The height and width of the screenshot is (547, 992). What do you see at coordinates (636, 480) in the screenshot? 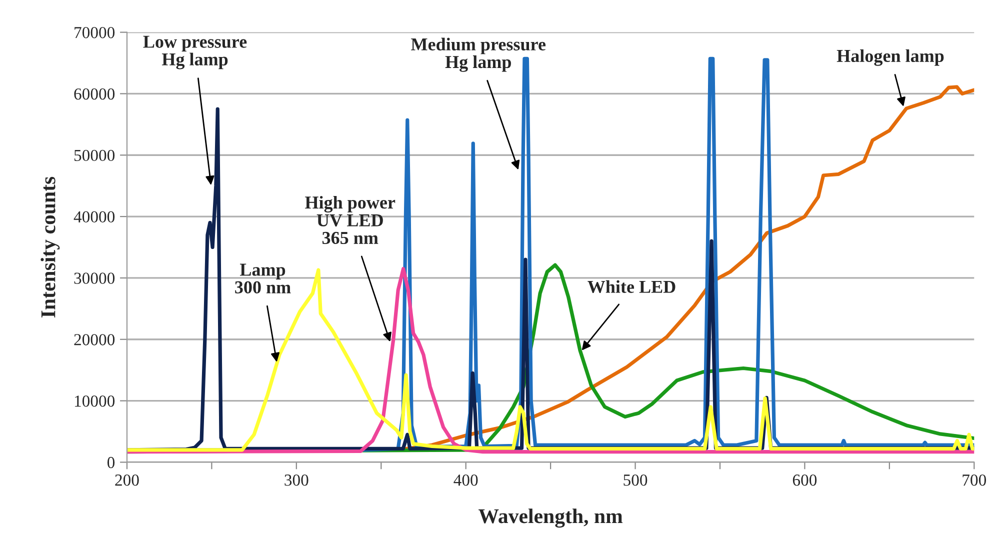
I see `x-tick-label: 500` at bounding box center [636, 480].